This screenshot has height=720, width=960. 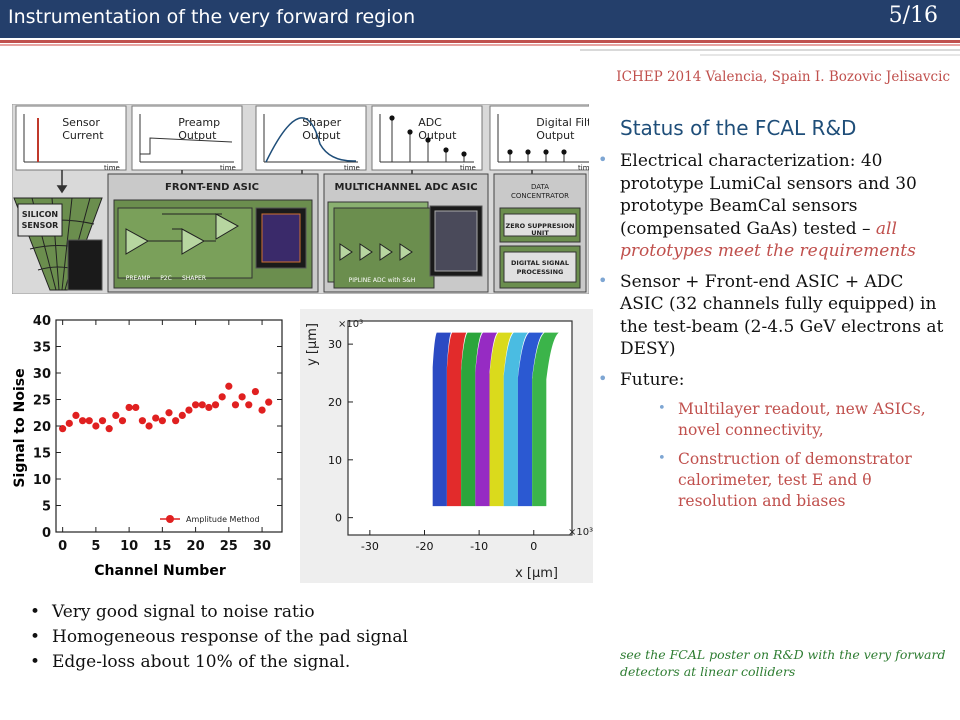 What do you see at coordinates (212, 187) in the screenshot?
I see `front-end-asic-label: FRONT-END ASIC` at bounding box center [212, 187].